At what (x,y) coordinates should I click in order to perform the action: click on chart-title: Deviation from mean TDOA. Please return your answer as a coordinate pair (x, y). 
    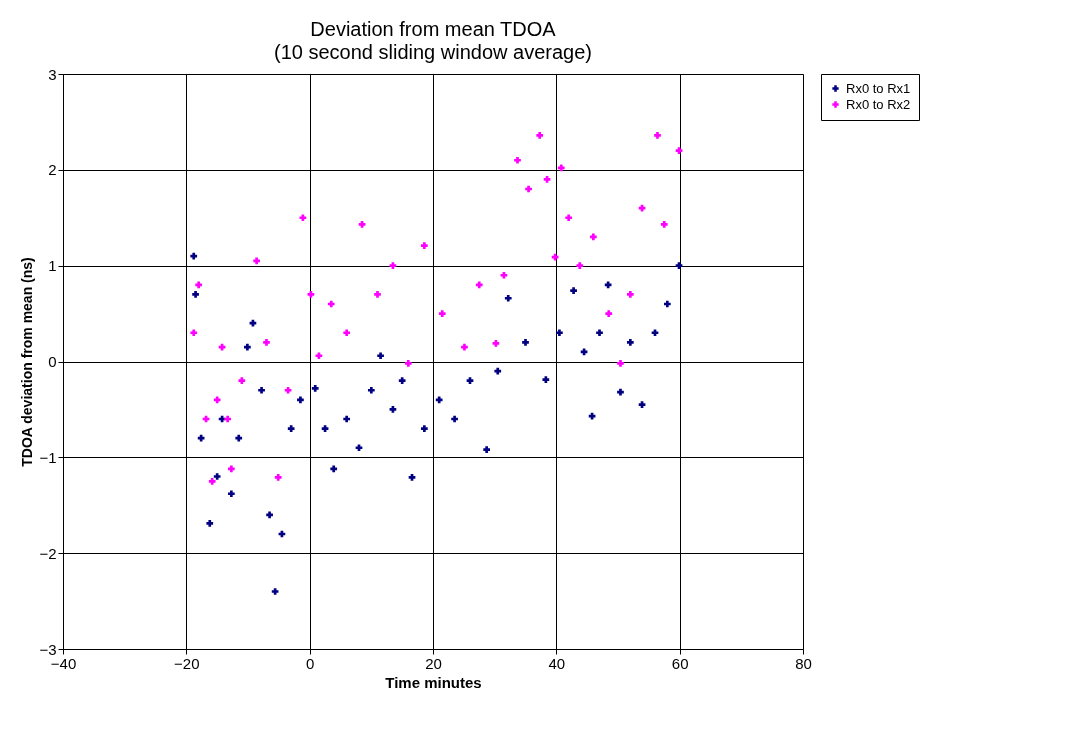
    Looking at the image, I should click on (433, 29).